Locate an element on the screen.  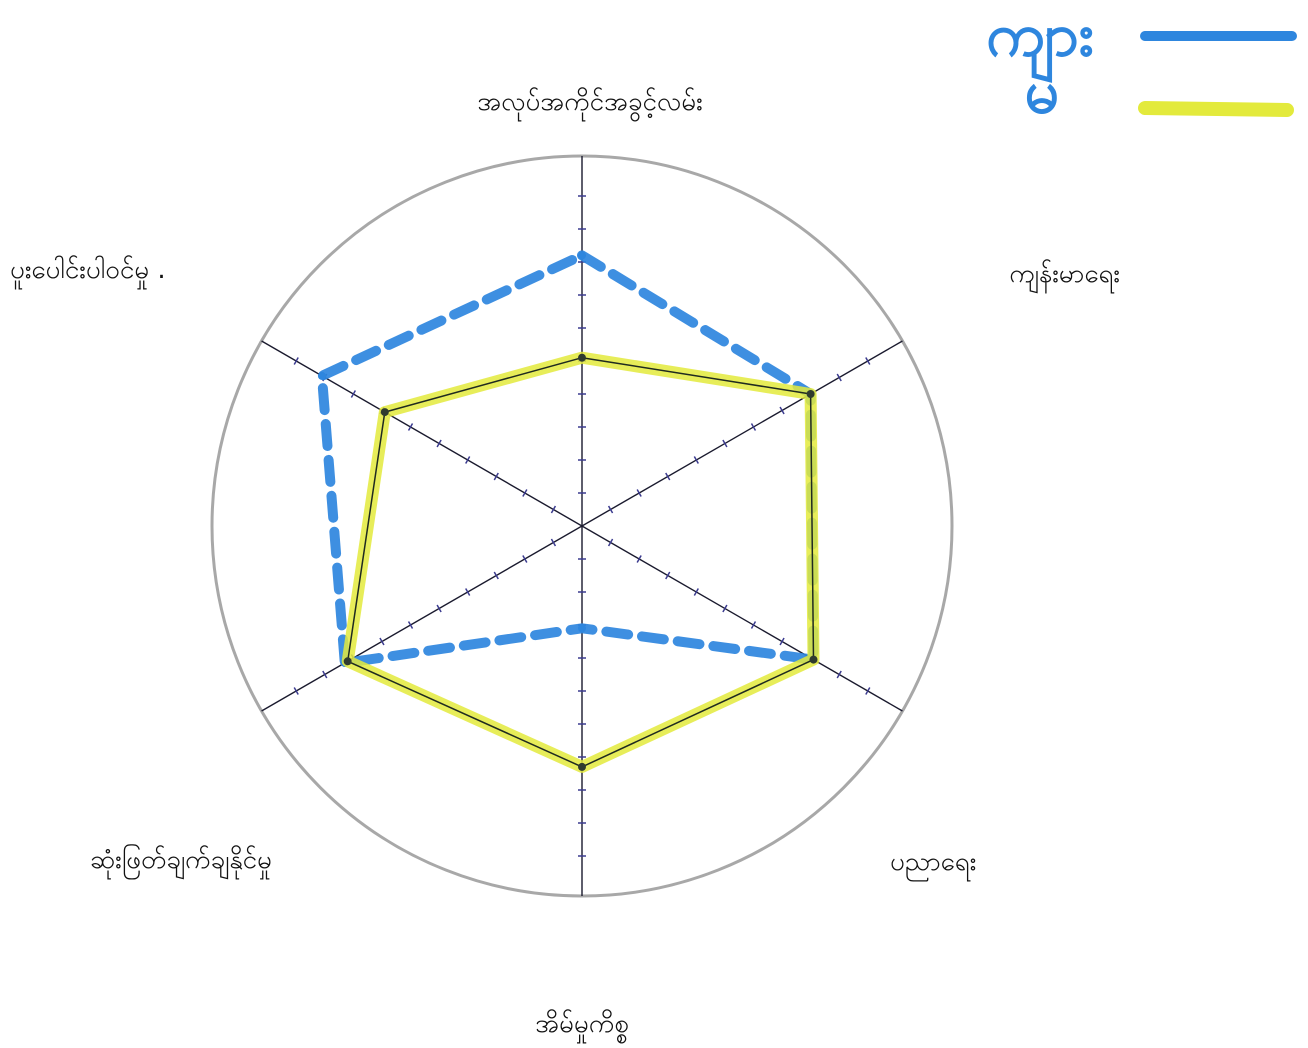
series-female-highlight is located at coordinates (580, 562).